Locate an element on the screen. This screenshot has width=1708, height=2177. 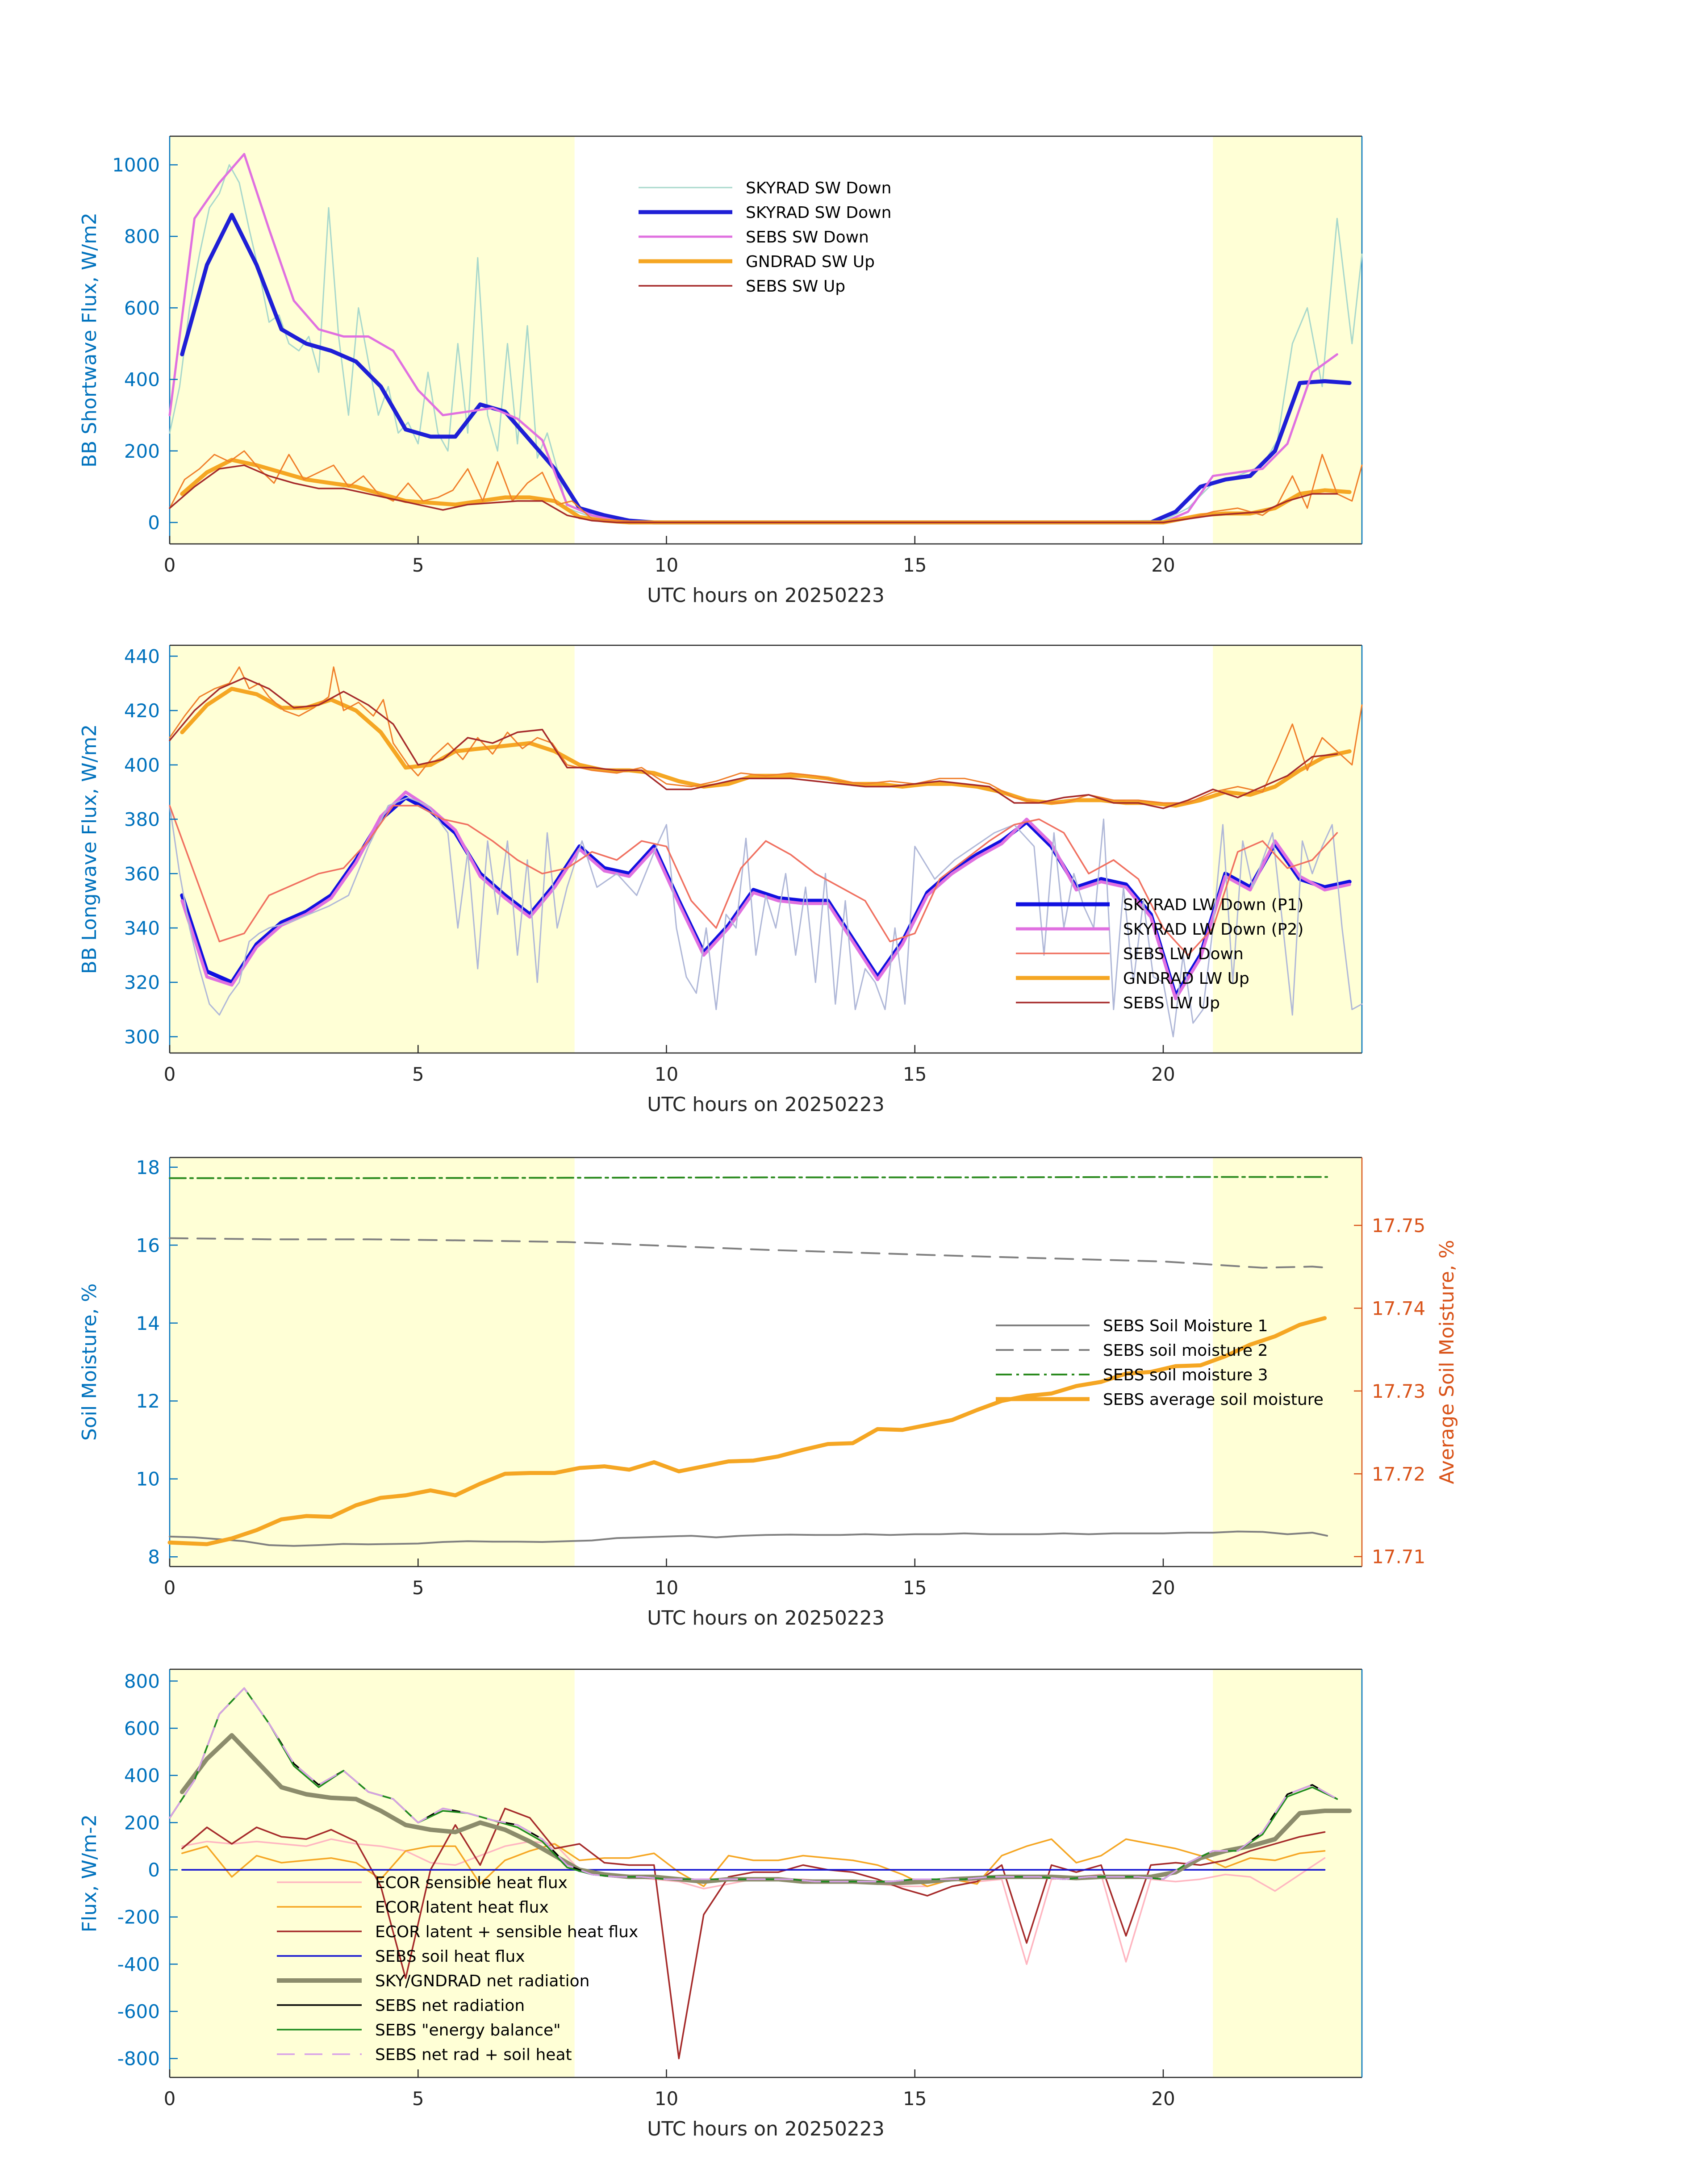
series-line-sebs-lw-down is located at coordinates (753, 880).